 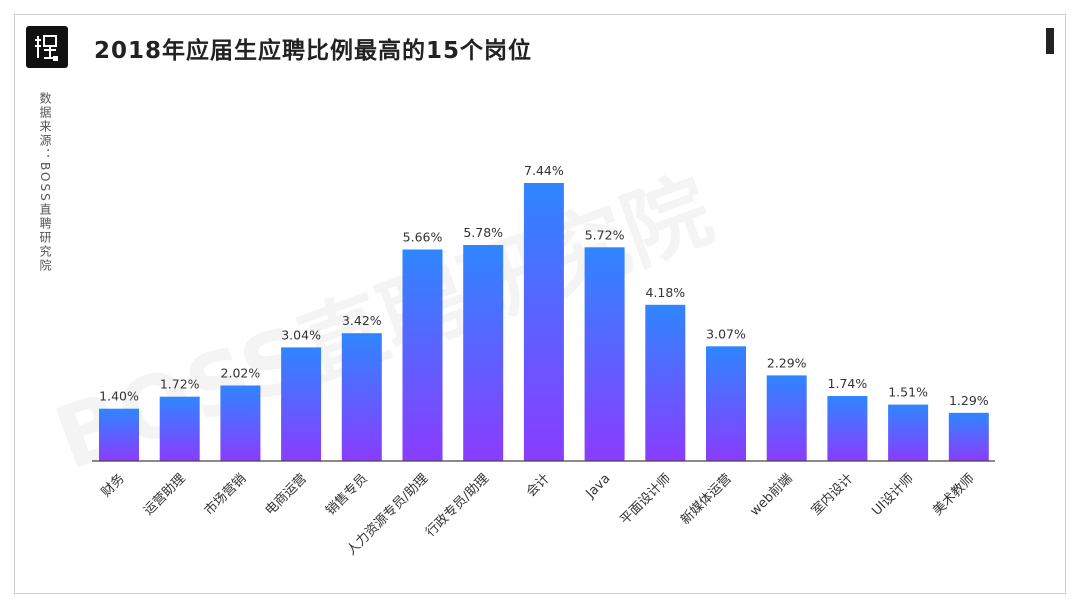 I want to click on value-label-8: 7.44%, so click(x=544, y=170).